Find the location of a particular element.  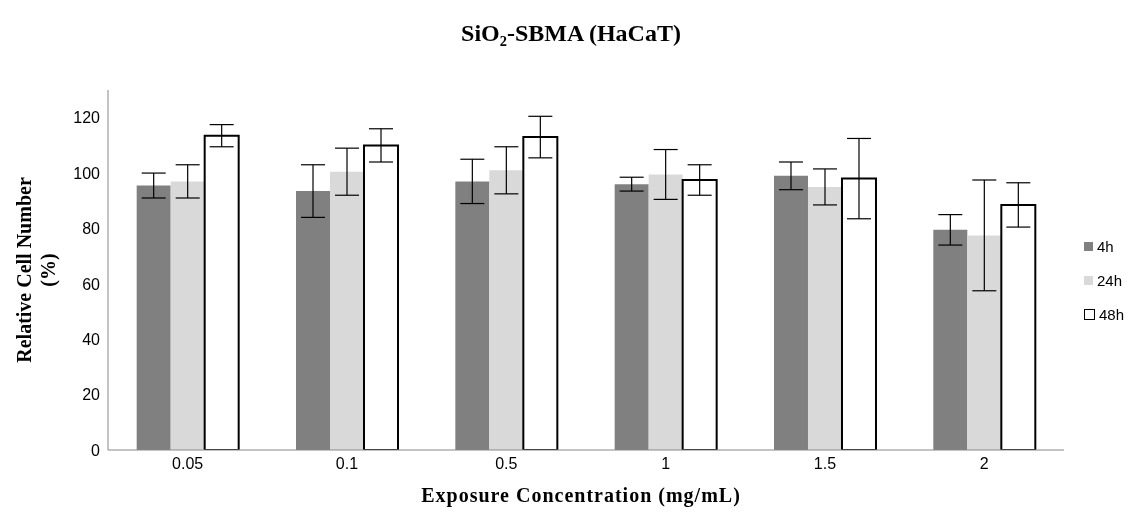

x-tick-label: 1.5 is located at coordinates (825, 464).